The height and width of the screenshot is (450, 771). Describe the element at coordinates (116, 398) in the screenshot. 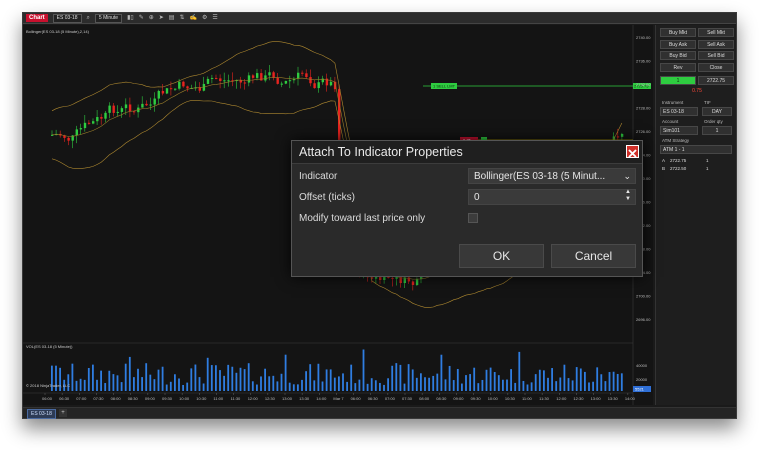

I see `time-axis-label: 08:00` at that location.